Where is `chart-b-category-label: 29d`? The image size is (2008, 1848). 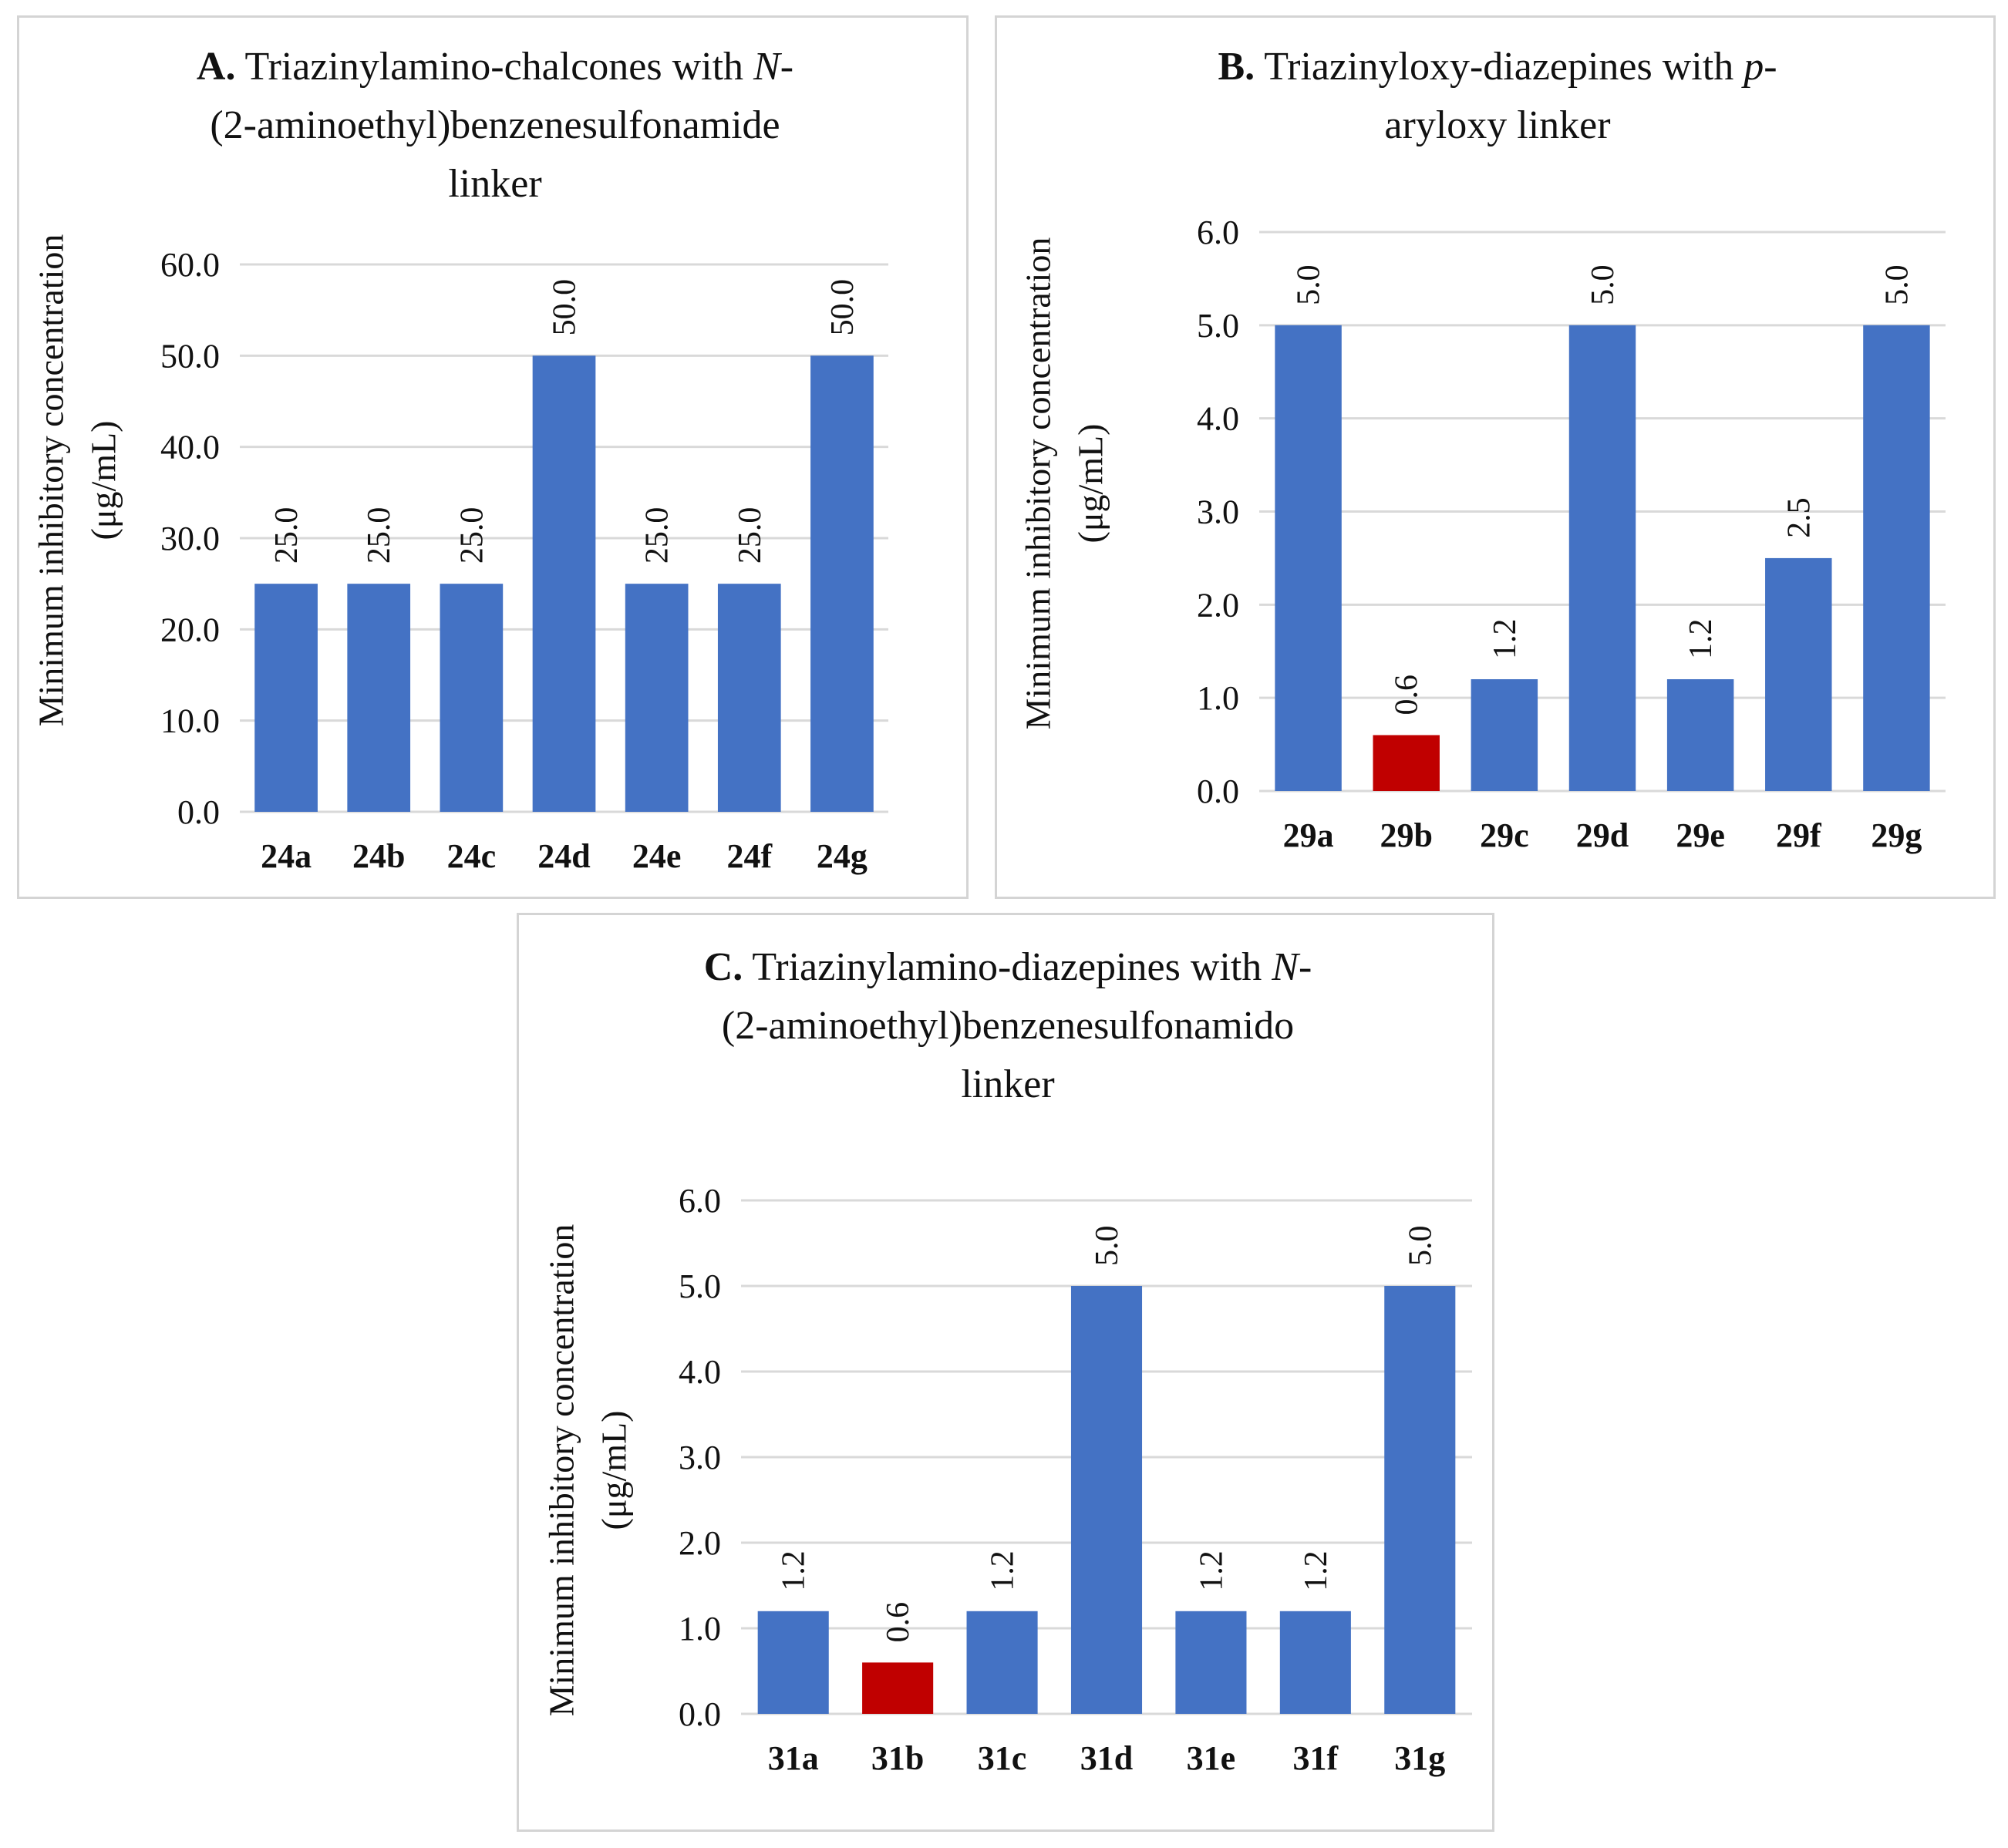
chart-b-category-label: 29d is located at coordinates (1603, 835).